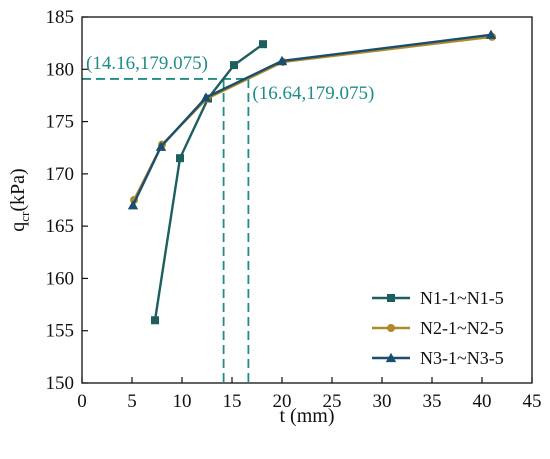 The height and width of the screenshot is (459, 550). What do you see at coordinates (132, 401) in the screenshot?
I see `x-tick-label: 5` at bounding box center [132, 401].